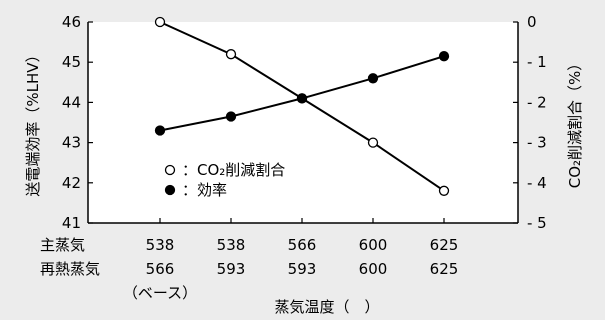  What do you see at coordinates (71, 183) in the screenshot?
I see `left-tick-label: 42` at bounding box center [71, 183].